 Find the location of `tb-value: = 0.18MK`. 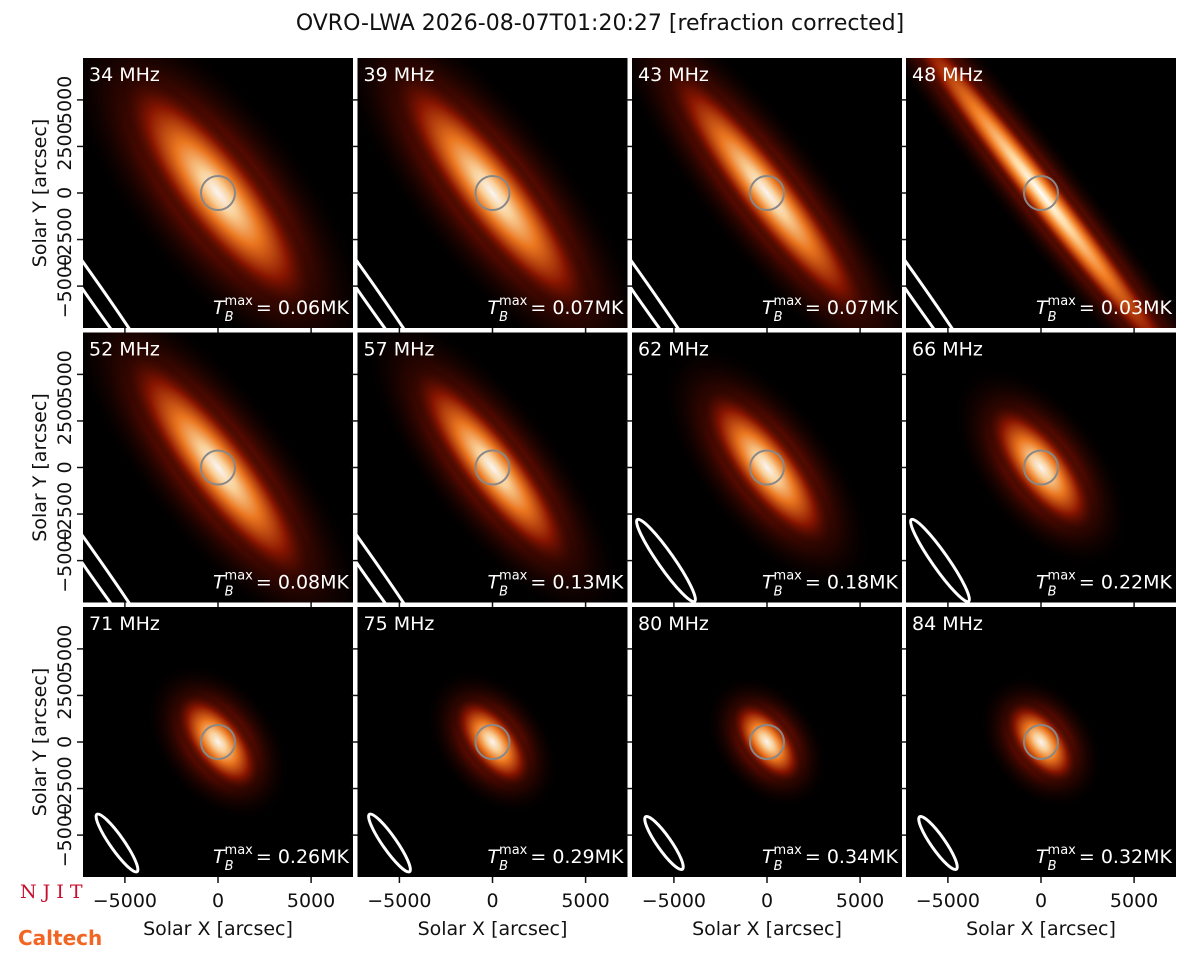

tb-value: = 0.18MK is located at coordinates (852, 583).